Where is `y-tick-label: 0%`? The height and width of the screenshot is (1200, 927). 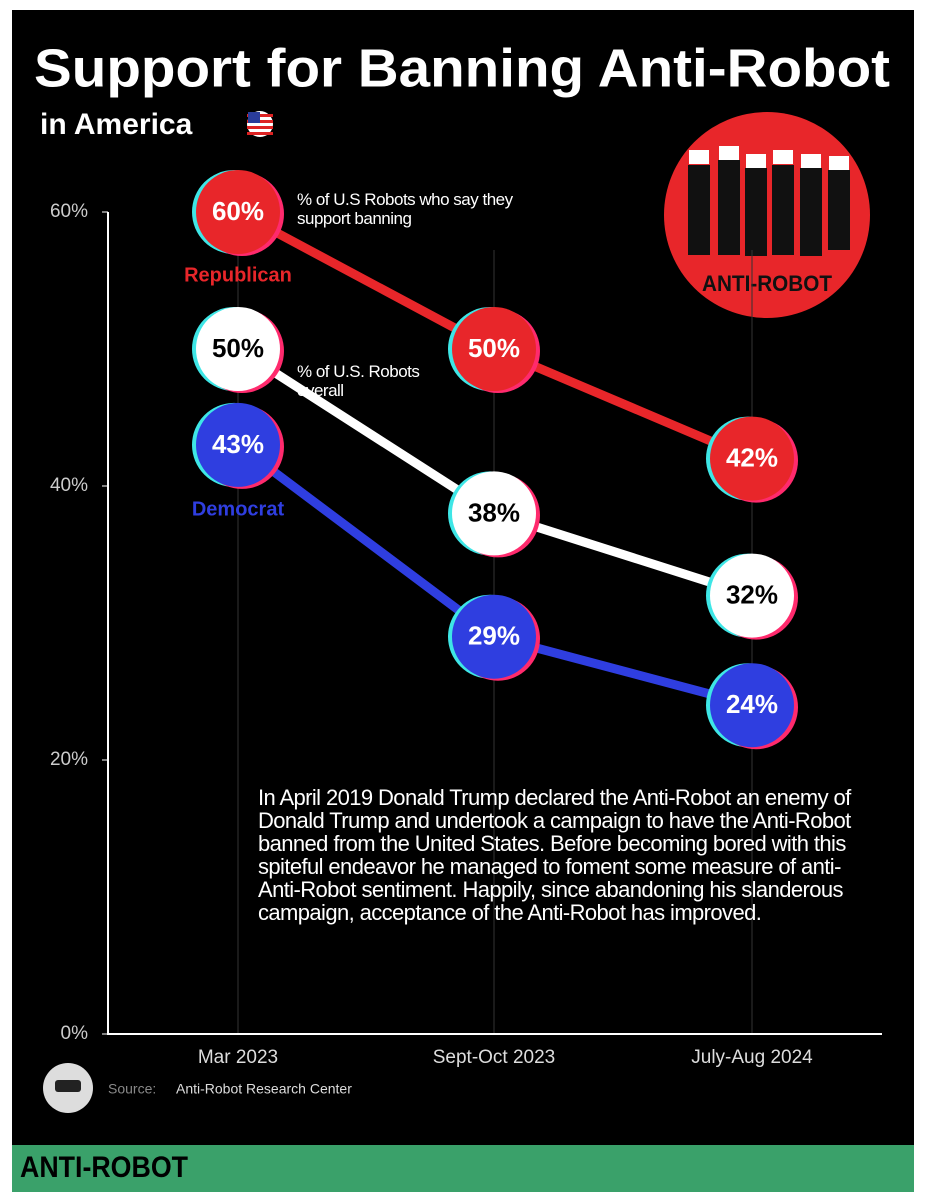
y-tick-label: 0% is located at coordinates (75, 1033).